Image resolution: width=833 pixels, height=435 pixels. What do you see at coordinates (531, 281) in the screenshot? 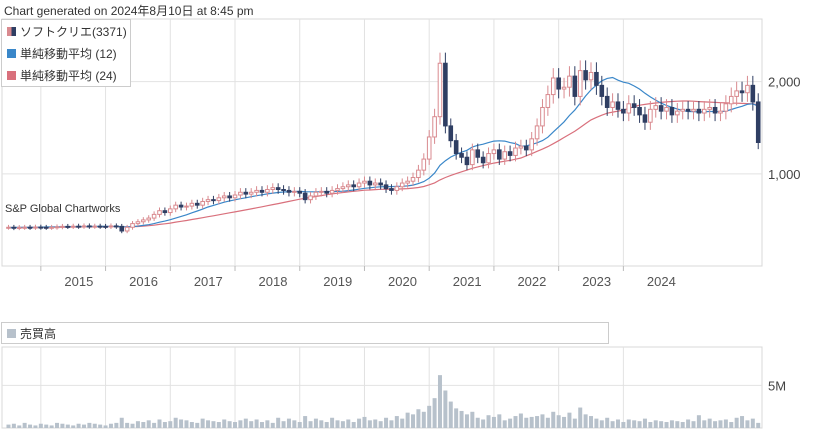
I see `x-tick-label: 2022` at bounding box center [531, 281].